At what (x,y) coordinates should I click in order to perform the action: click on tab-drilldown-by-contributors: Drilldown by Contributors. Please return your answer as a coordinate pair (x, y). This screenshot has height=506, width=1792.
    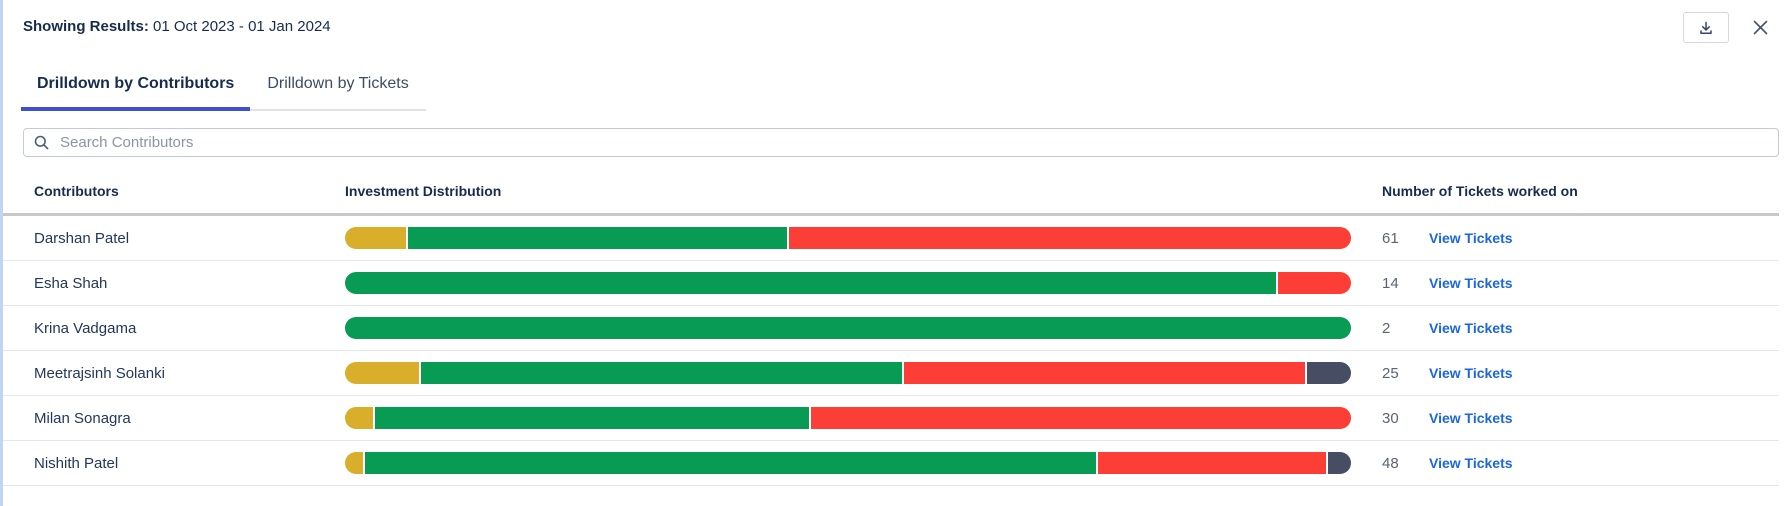
    Looking at the image, I should click on (136, 89).